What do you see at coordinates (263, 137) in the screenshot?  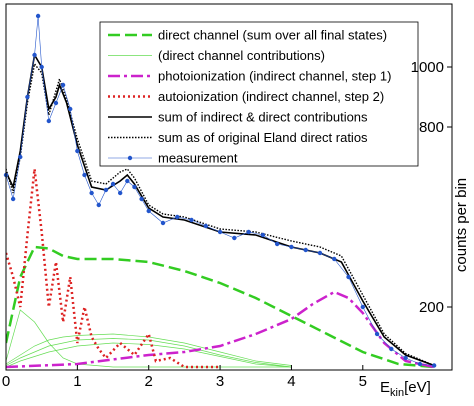 I see `legend-label: sum as of original Eland direct ratios` at bounding box center [263, 137].